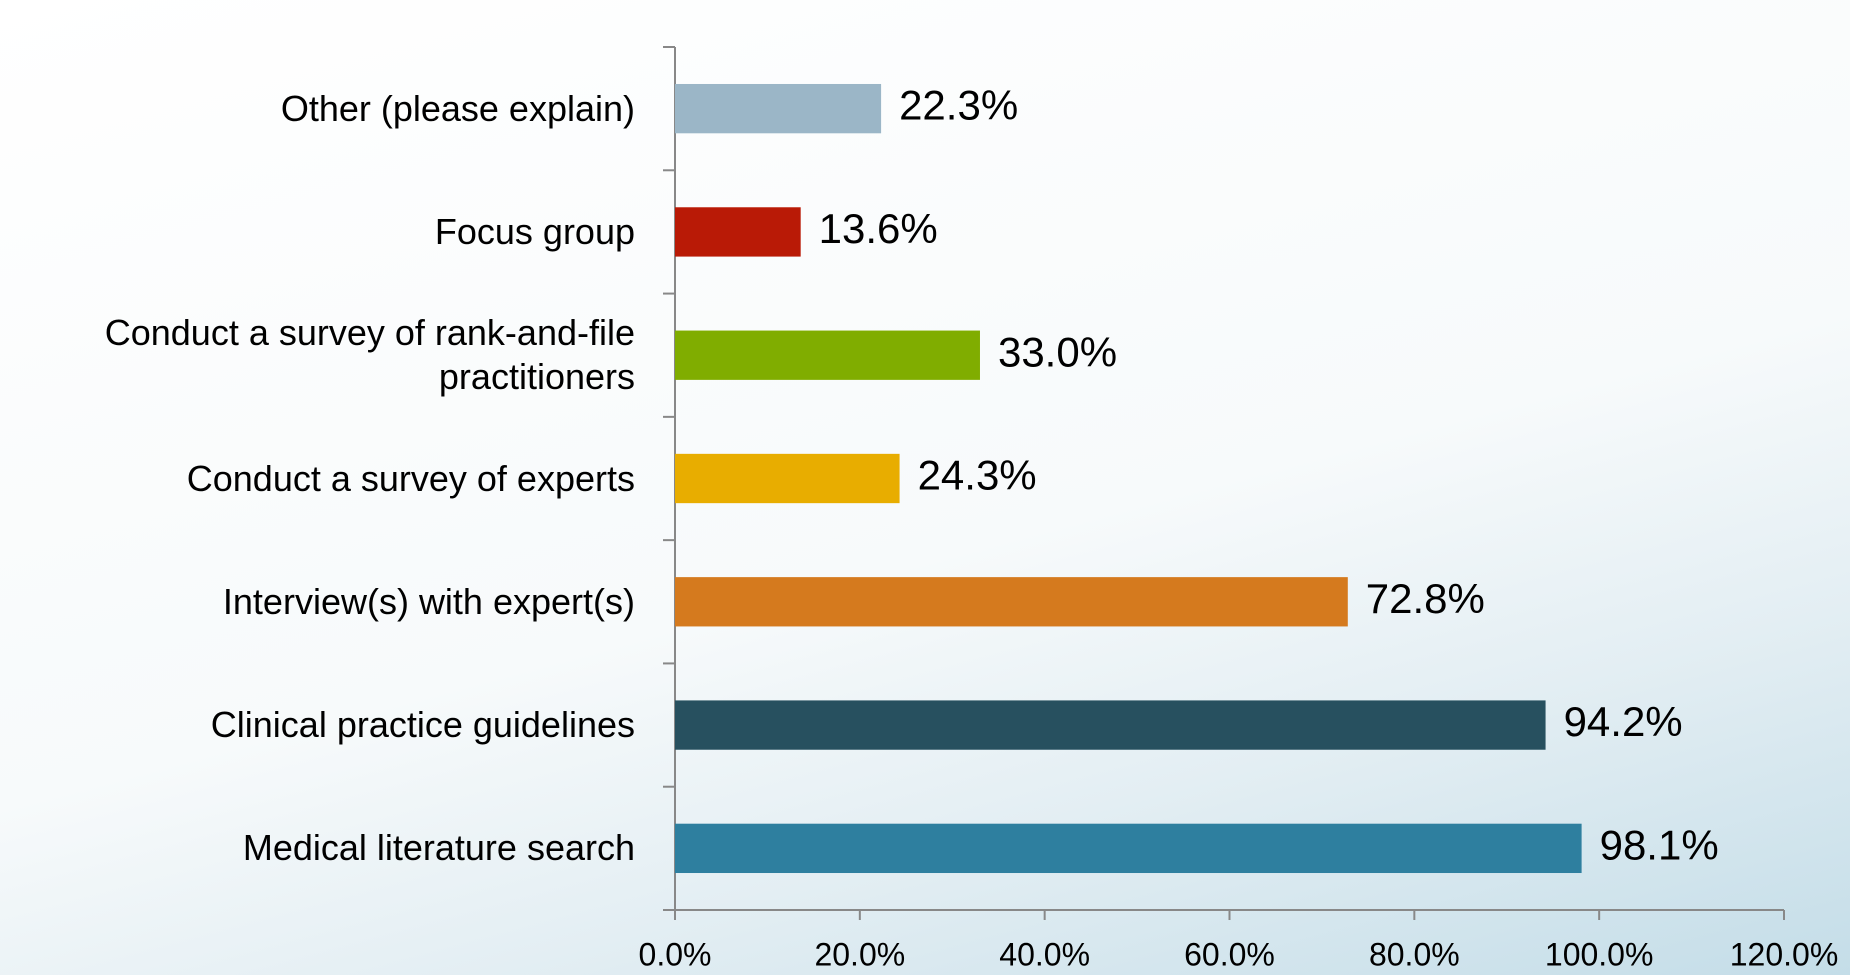  Describe the element at coordinates (977, 475) in the screenshot. I see `value-label: 24.3%` at that location.